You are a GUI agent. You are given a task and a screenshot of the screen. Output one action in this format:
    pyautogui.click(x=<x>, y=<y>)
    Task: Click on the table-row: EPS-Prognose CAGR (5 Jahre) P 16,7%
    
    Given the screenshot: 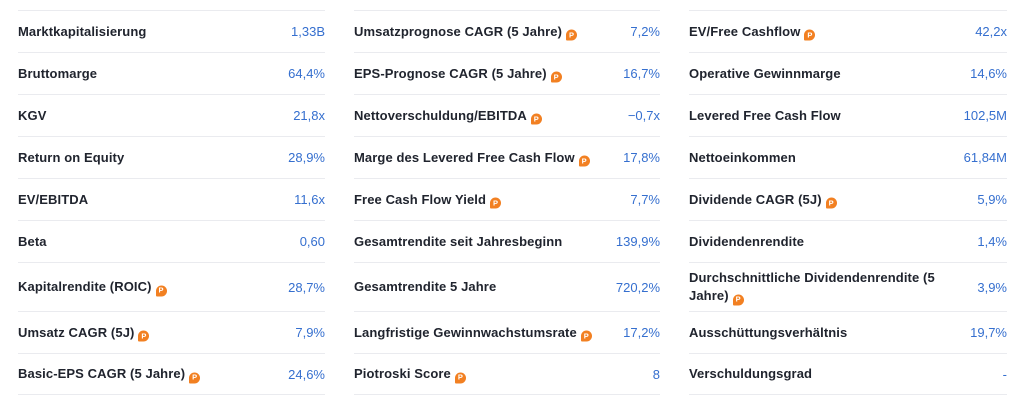 What is the action you would take?
    pyautogui.click(x=507, y=73)
    